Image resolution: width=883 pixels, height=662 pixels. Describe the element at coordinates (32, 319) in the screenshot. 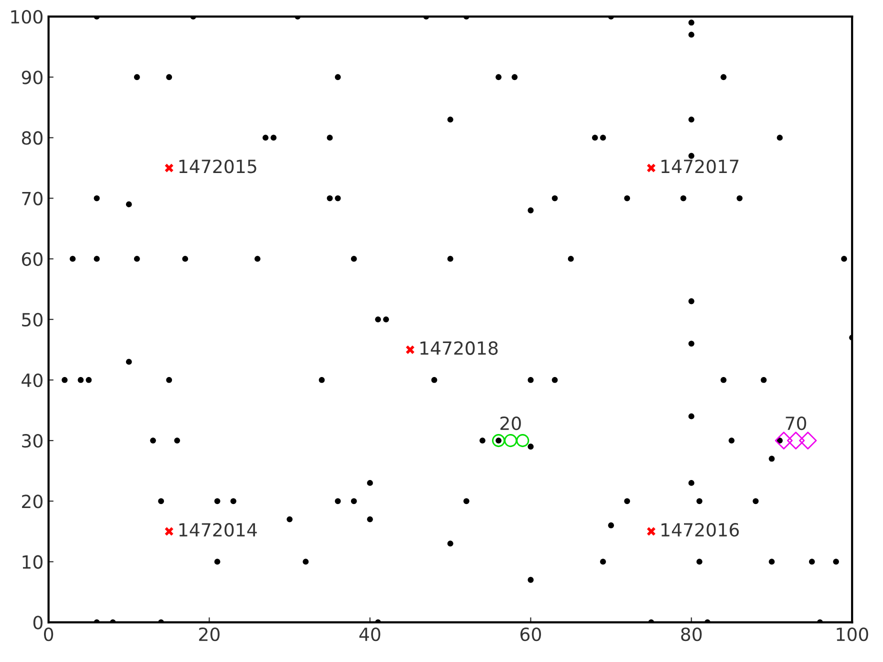

I see `y-tick-label: 50` at that location.